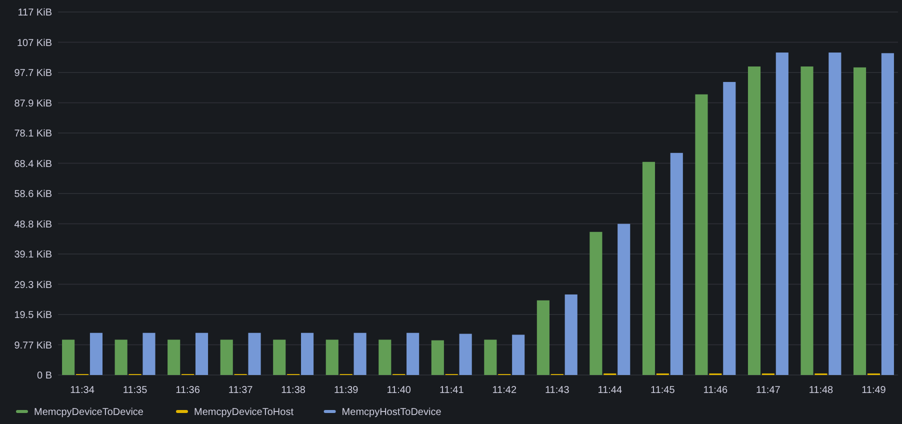 Image resolution: width=902 pixels, height=424 pixels. What do you see at coordinates (82, 390) in the screenshot?
I see `x-tick-label: 11:34` at bounding box center [82, 390].